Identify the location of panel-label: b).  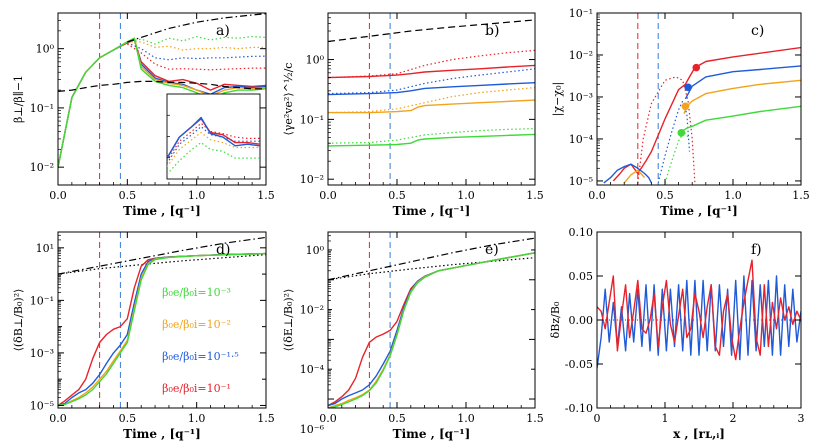
(492, 31).